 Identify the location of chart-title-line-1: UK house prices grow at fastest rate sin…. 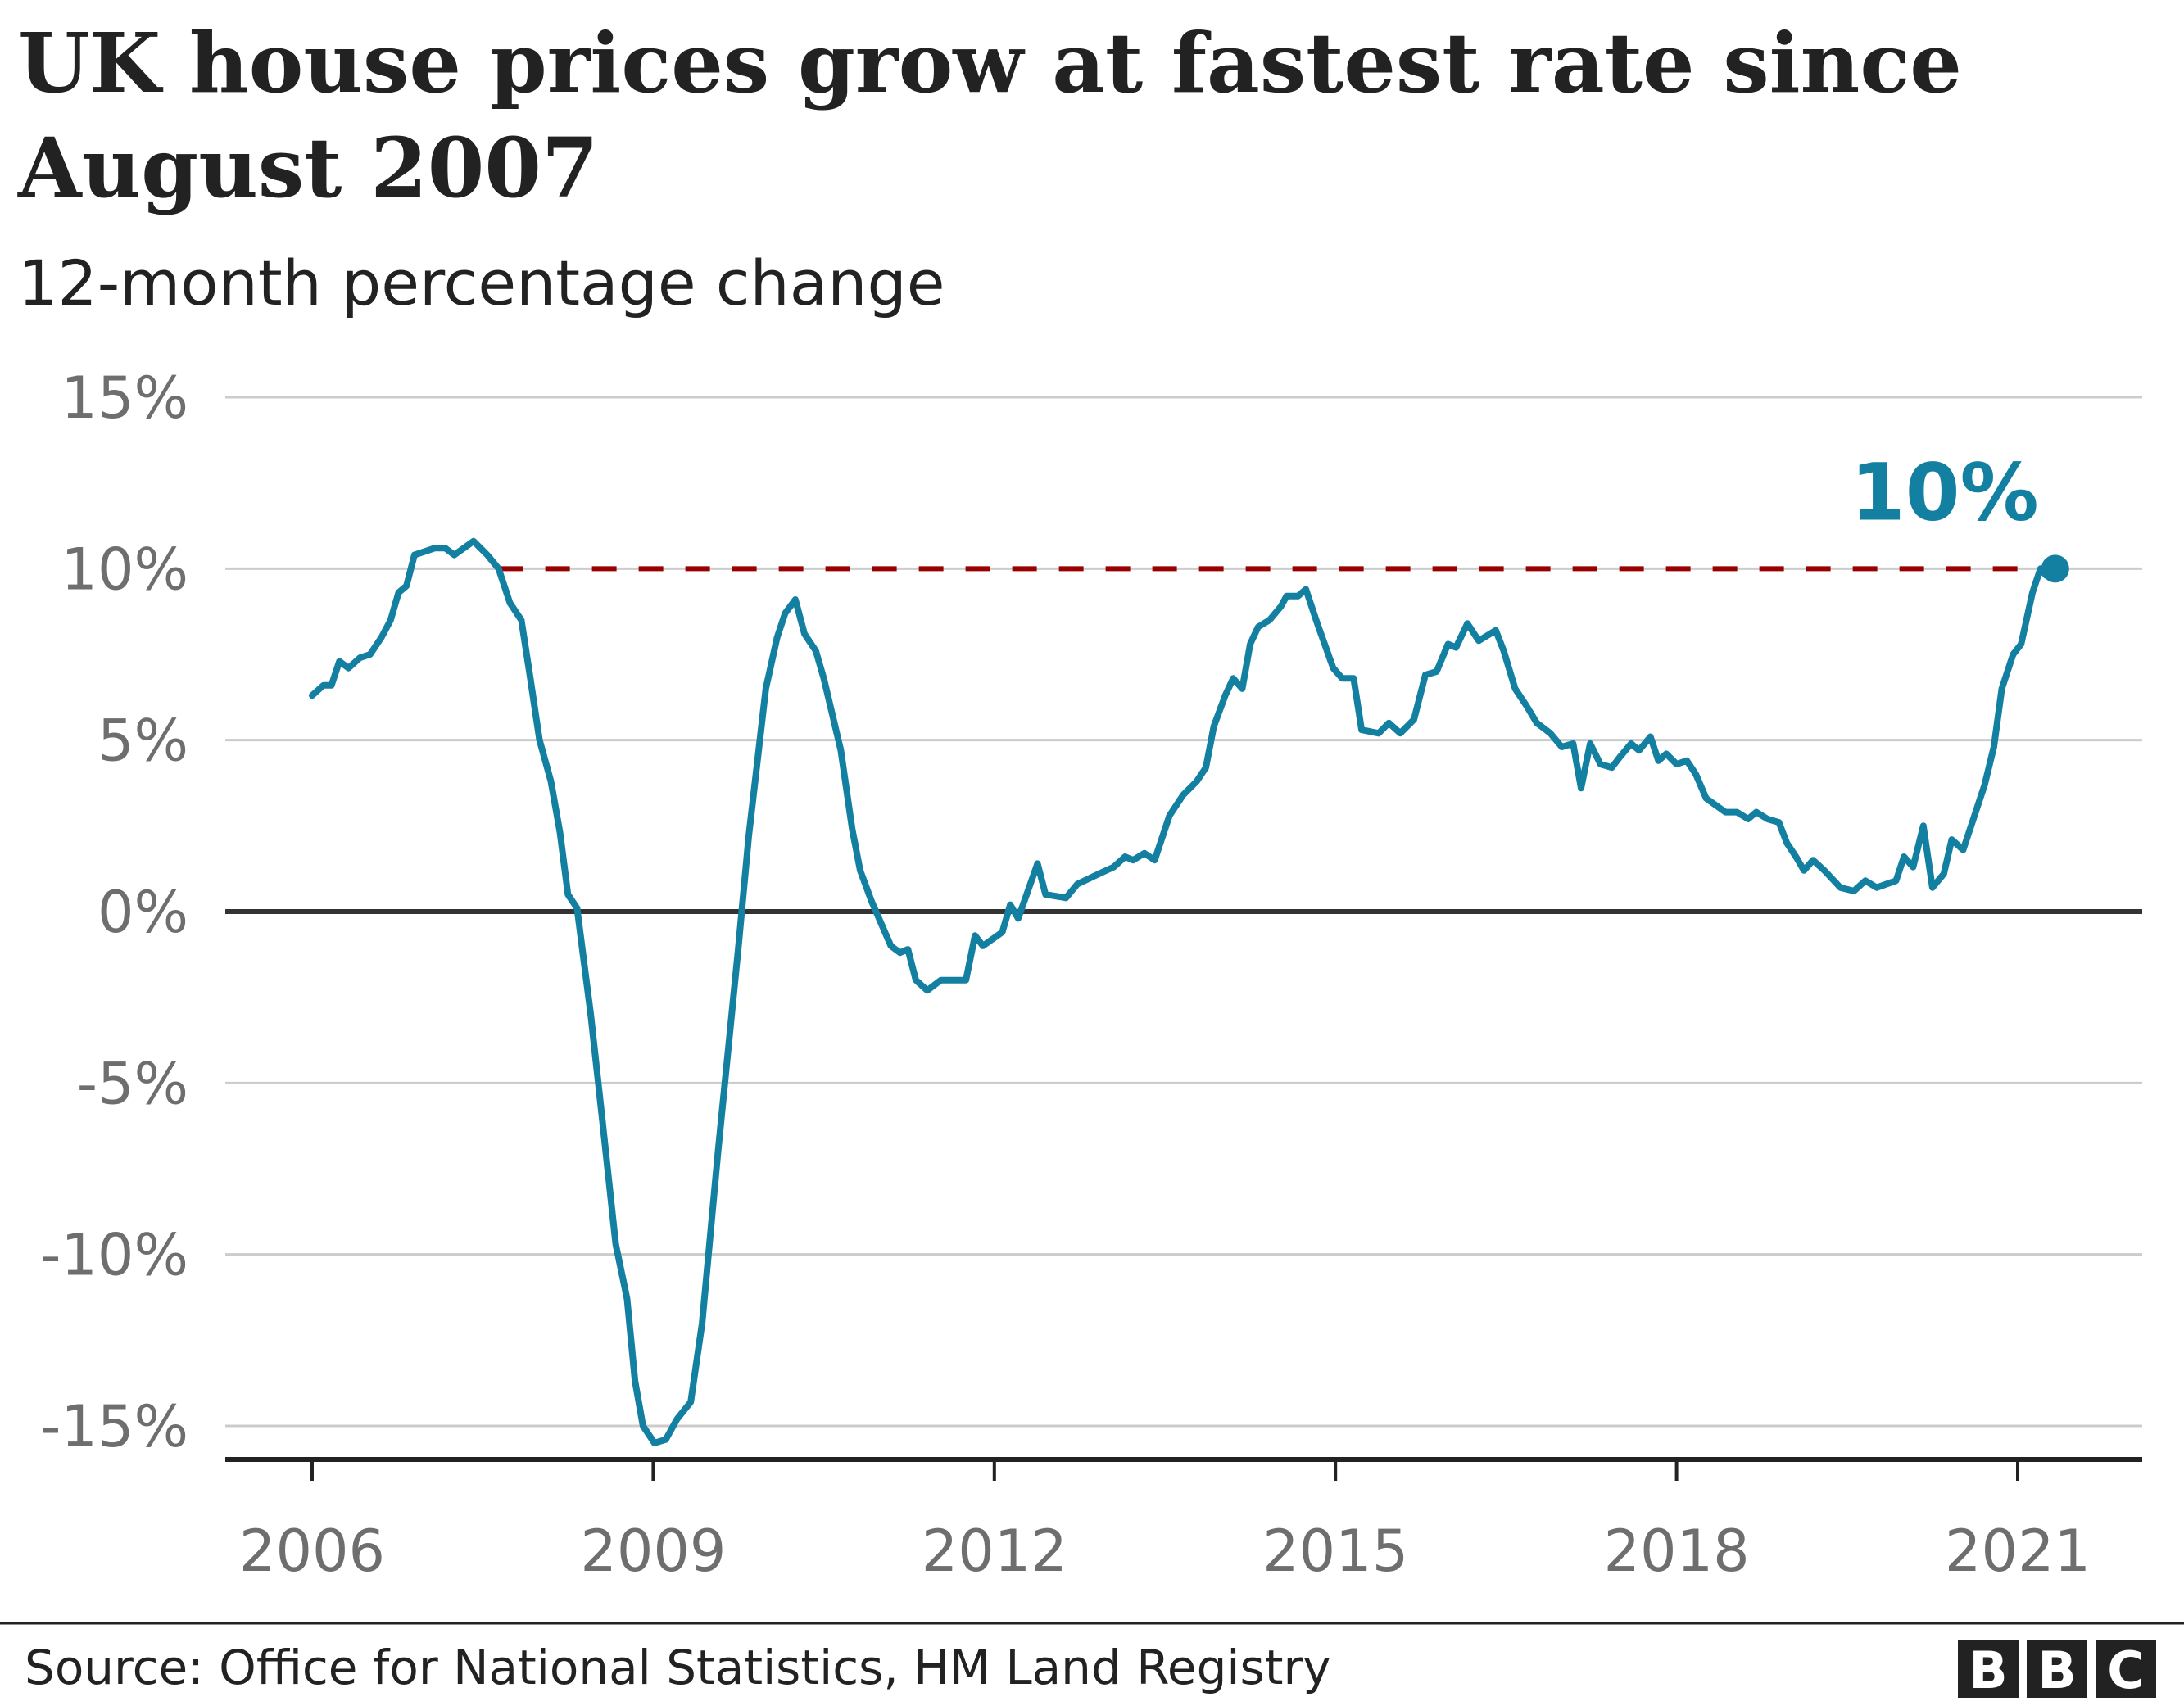
(990, 63).